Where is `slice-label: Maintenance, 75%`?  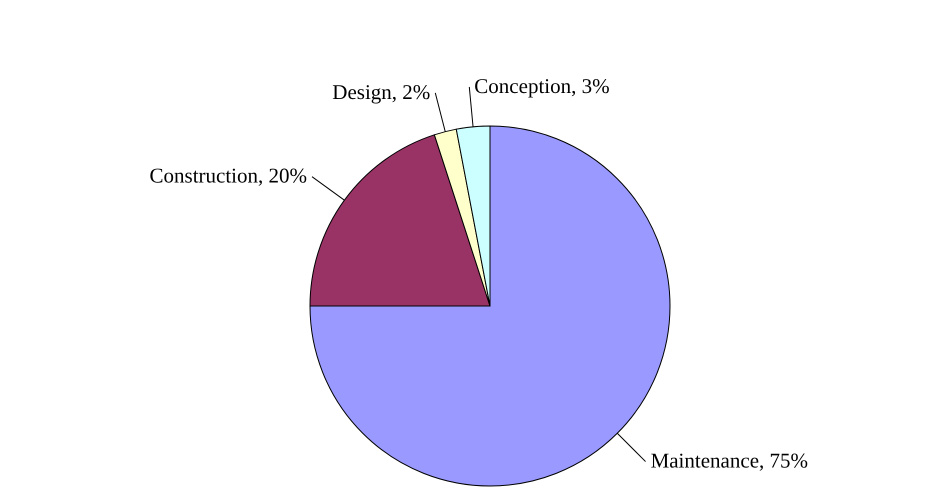
slice-label: Maintenance, 75% is located at coordinates (729, 460).